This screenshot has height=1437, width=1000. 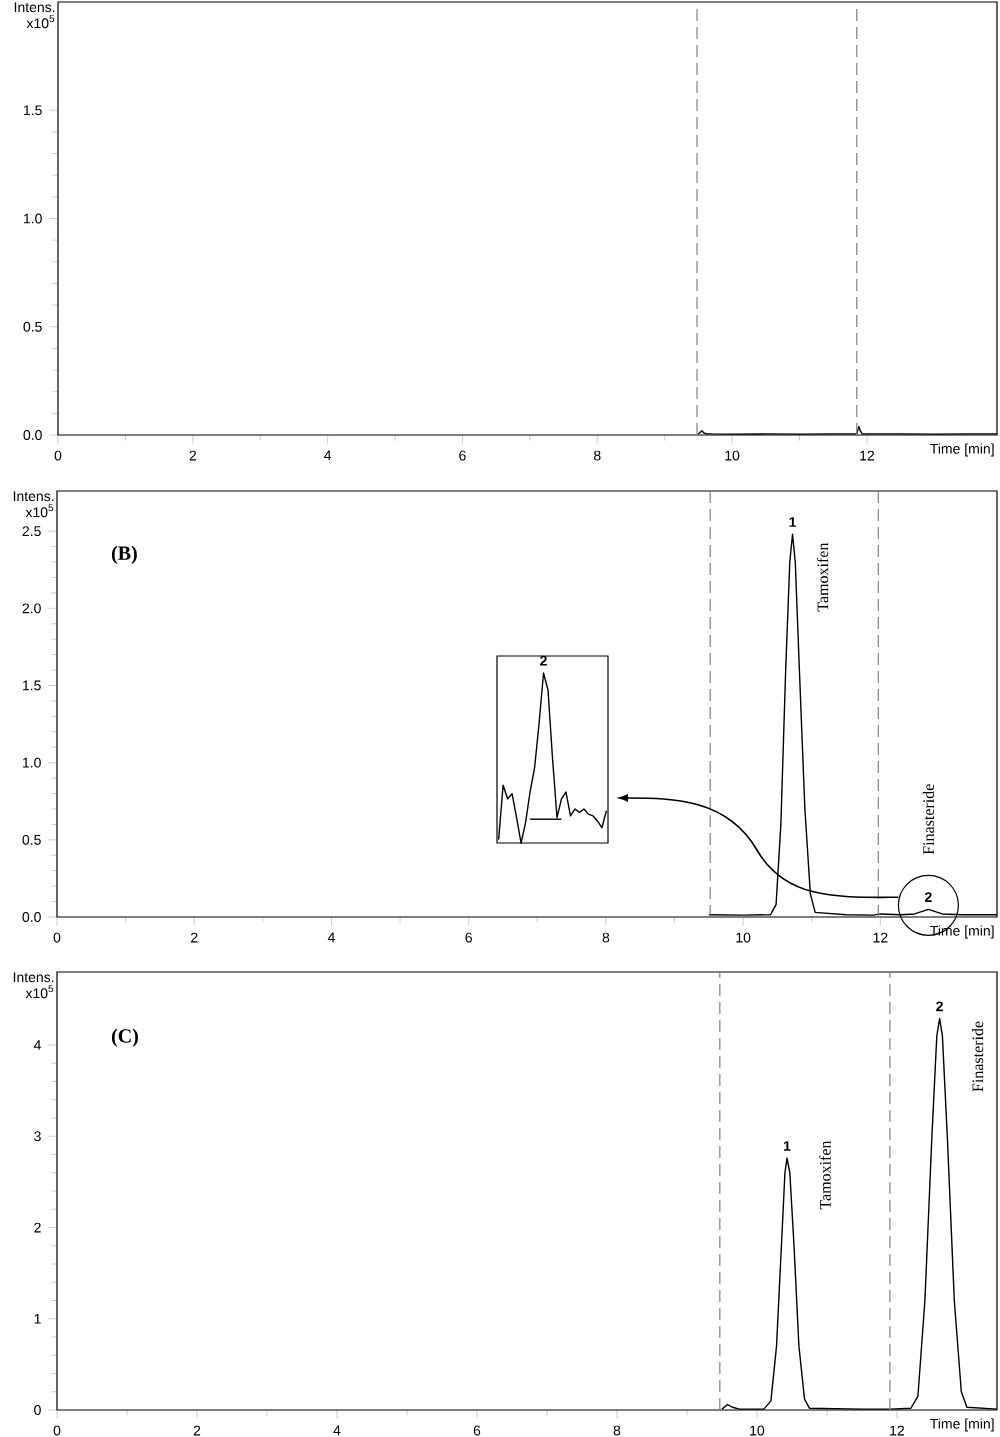 I want to click on y-tick-label: 4, so click(x=37, y=1045).